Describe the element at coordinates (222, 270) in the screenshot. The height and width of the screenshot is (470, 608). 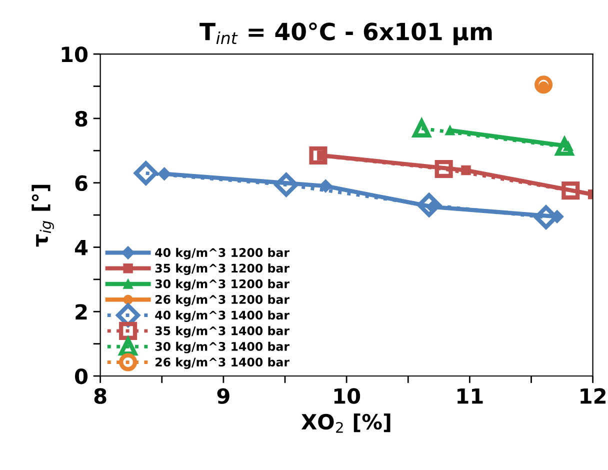
I see `legend-label: 35 kg/m^3 1200 bar` at that location.